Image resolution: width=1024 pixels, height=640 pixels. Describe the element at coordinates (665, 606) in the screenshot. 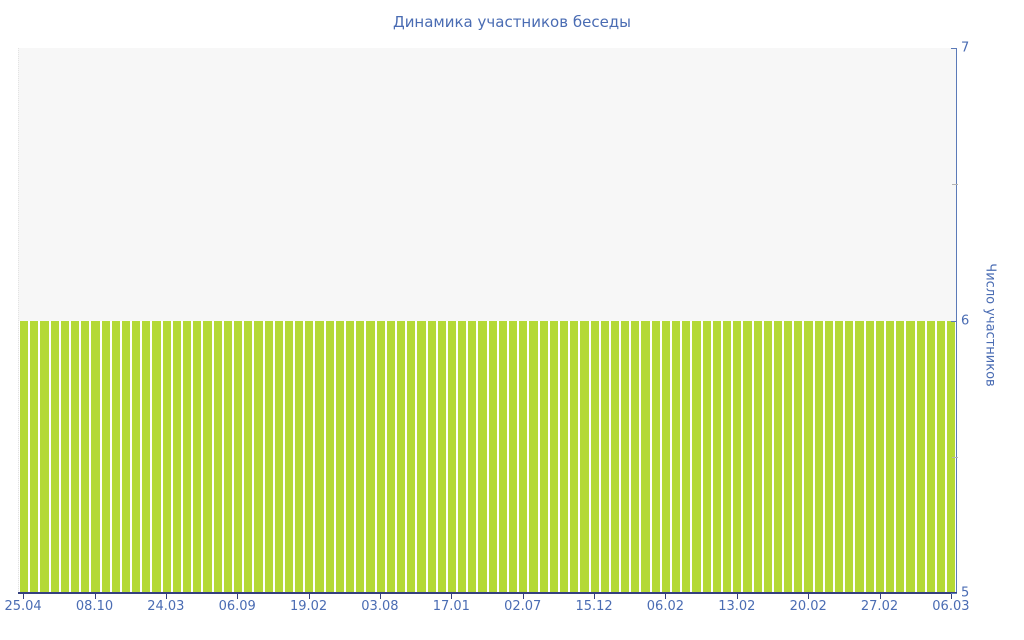

I see `x-tick-label: 06.02` at that location.